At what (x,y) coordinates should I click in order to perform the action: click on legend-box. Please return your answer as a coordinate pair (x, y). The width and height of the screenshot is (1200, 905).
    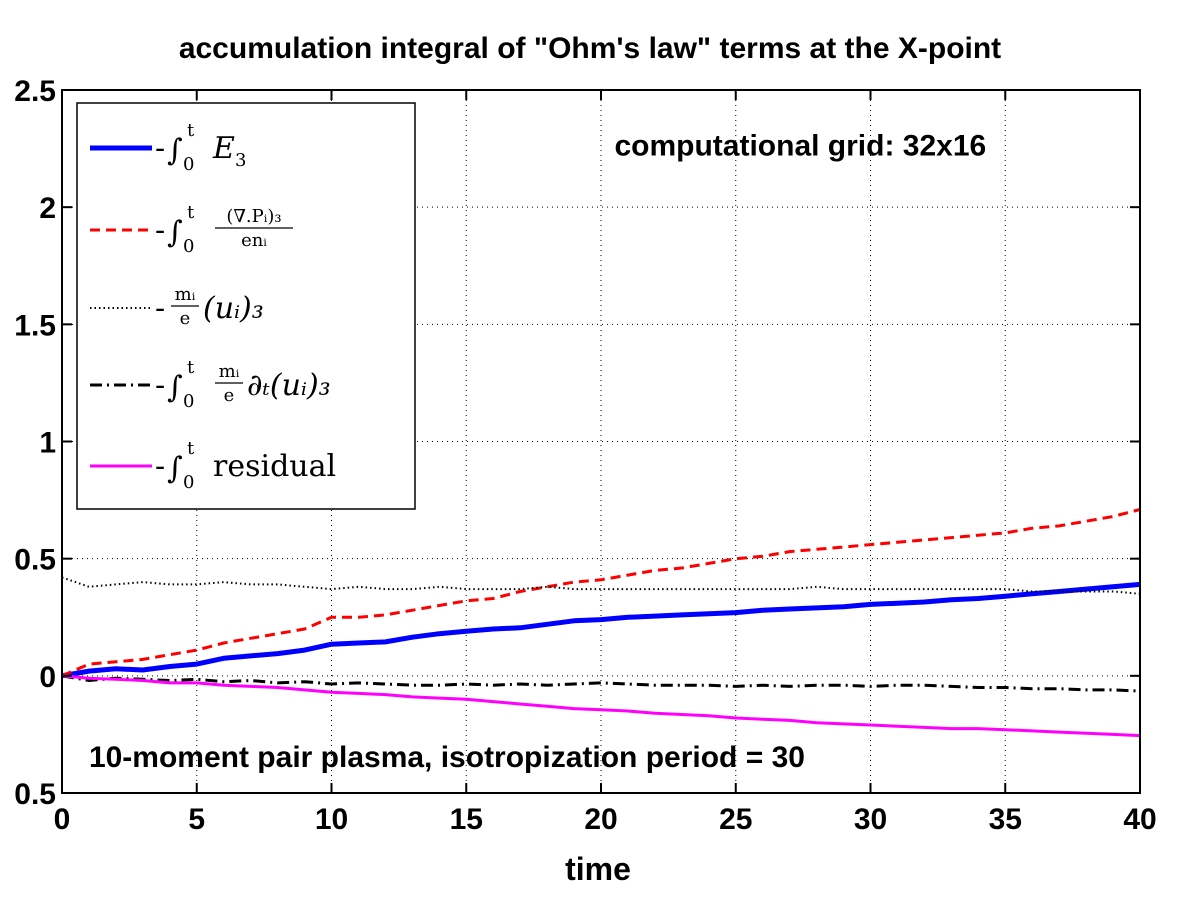
    Looking at the image, I should click on (246, 306).